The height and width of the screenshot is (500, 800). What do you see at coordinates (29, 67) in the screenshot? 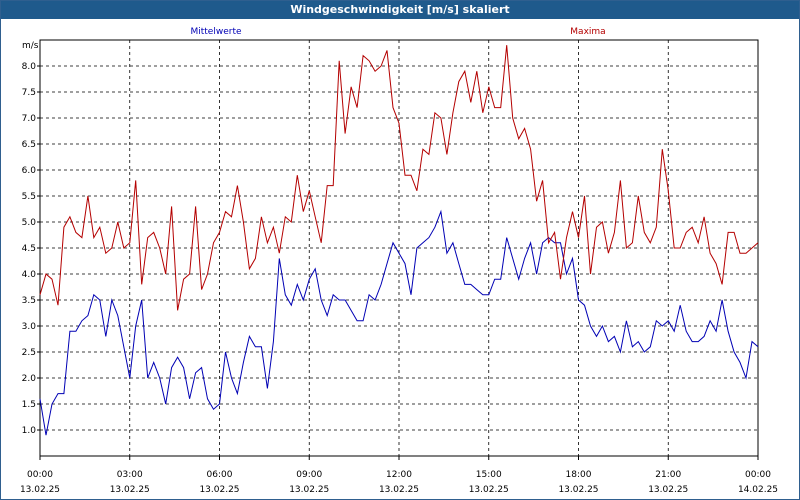
I see `y-tick-label: 8.0` at bounding box center [29, 67].